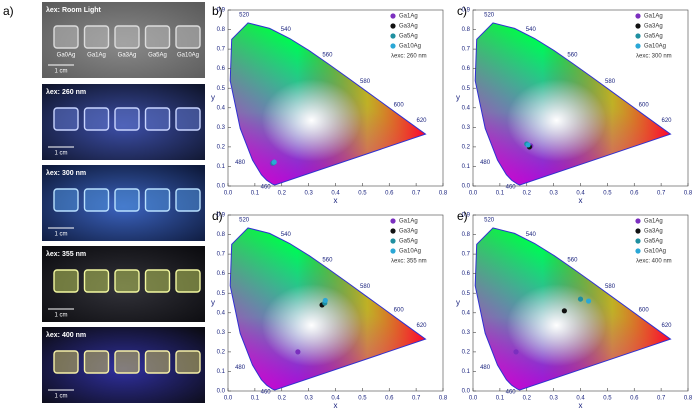  I want to click on photo-caption: λex: 300 nm, so click(66, 173).